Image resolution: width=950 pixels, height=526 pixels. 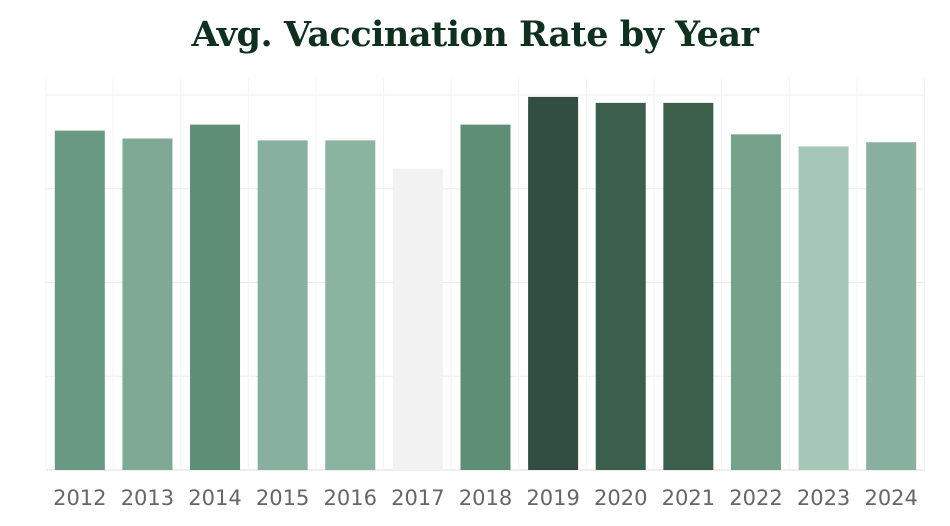 What do you see at coordinates (79, 498) in the screenshot?
I see `x-tick-label-2012: 2012` at bounding box center [79, 498].